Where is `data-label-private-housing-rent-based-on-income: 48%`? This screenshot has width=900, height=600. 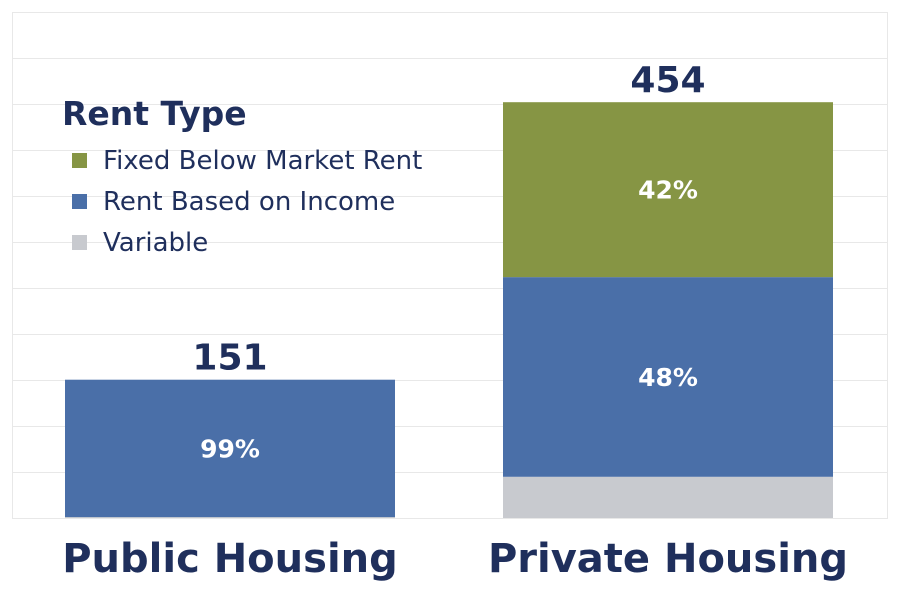
data-label-private-housing-rent-based-on-income: 48% is located at coordinates (668, 377).